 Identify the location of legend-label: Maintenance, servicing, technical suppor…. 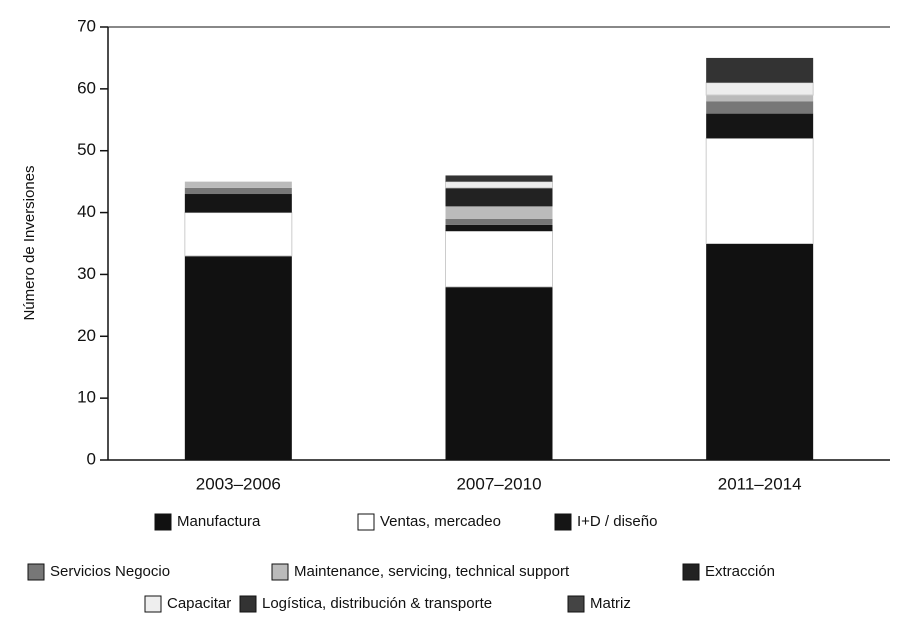
(432, 571).